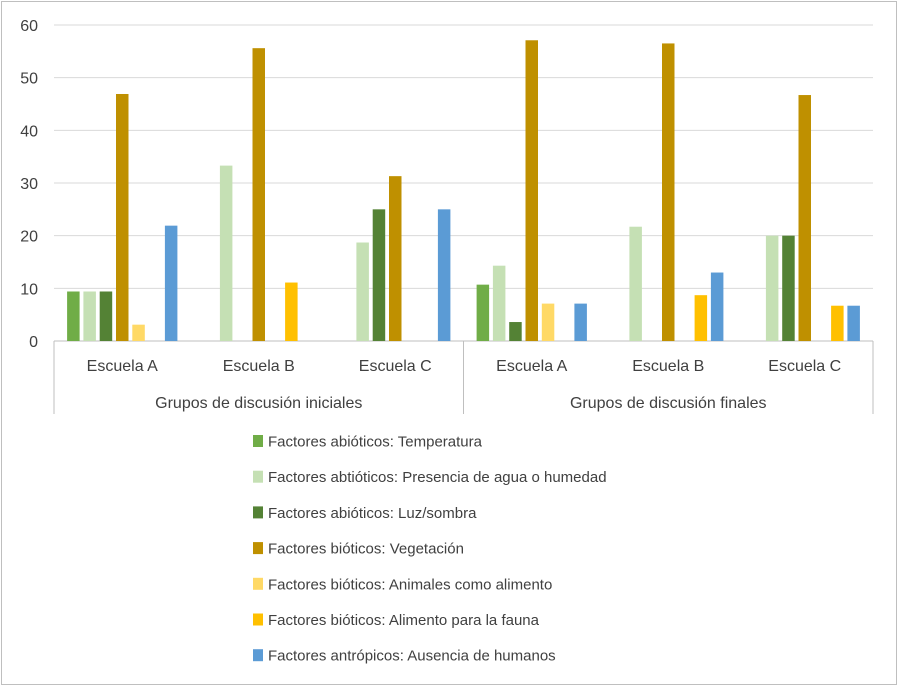 The height and width of the screenshot is (688, 900). Describe the element at coordinates (33, 342) in the screenshot. I see `y-tick-label: 0` at that location.